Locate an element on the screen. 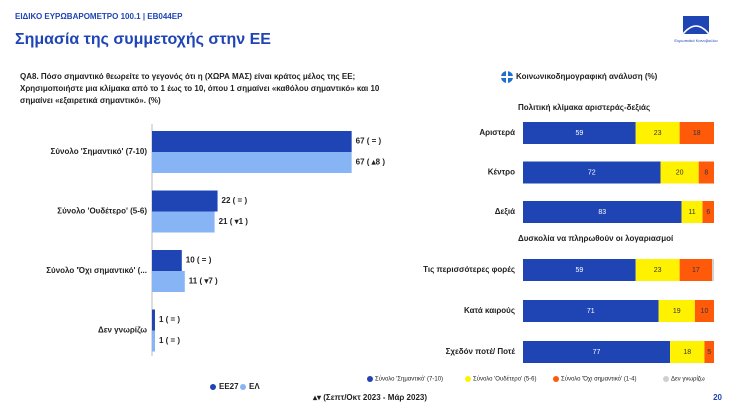 The width and height of the screenshot is (734, 419). category-label: Σχεδόν ποτέ/ Ποτέ is located at coordinates (481, 351).